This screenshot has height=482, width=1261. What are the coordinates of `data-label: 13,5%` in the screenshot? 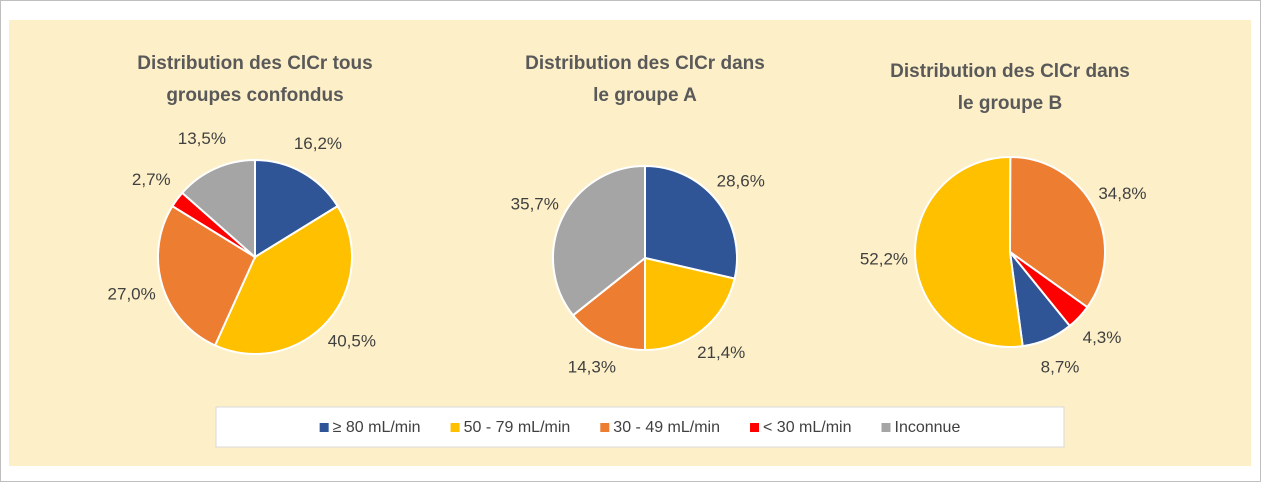 It's located at (202, 138).